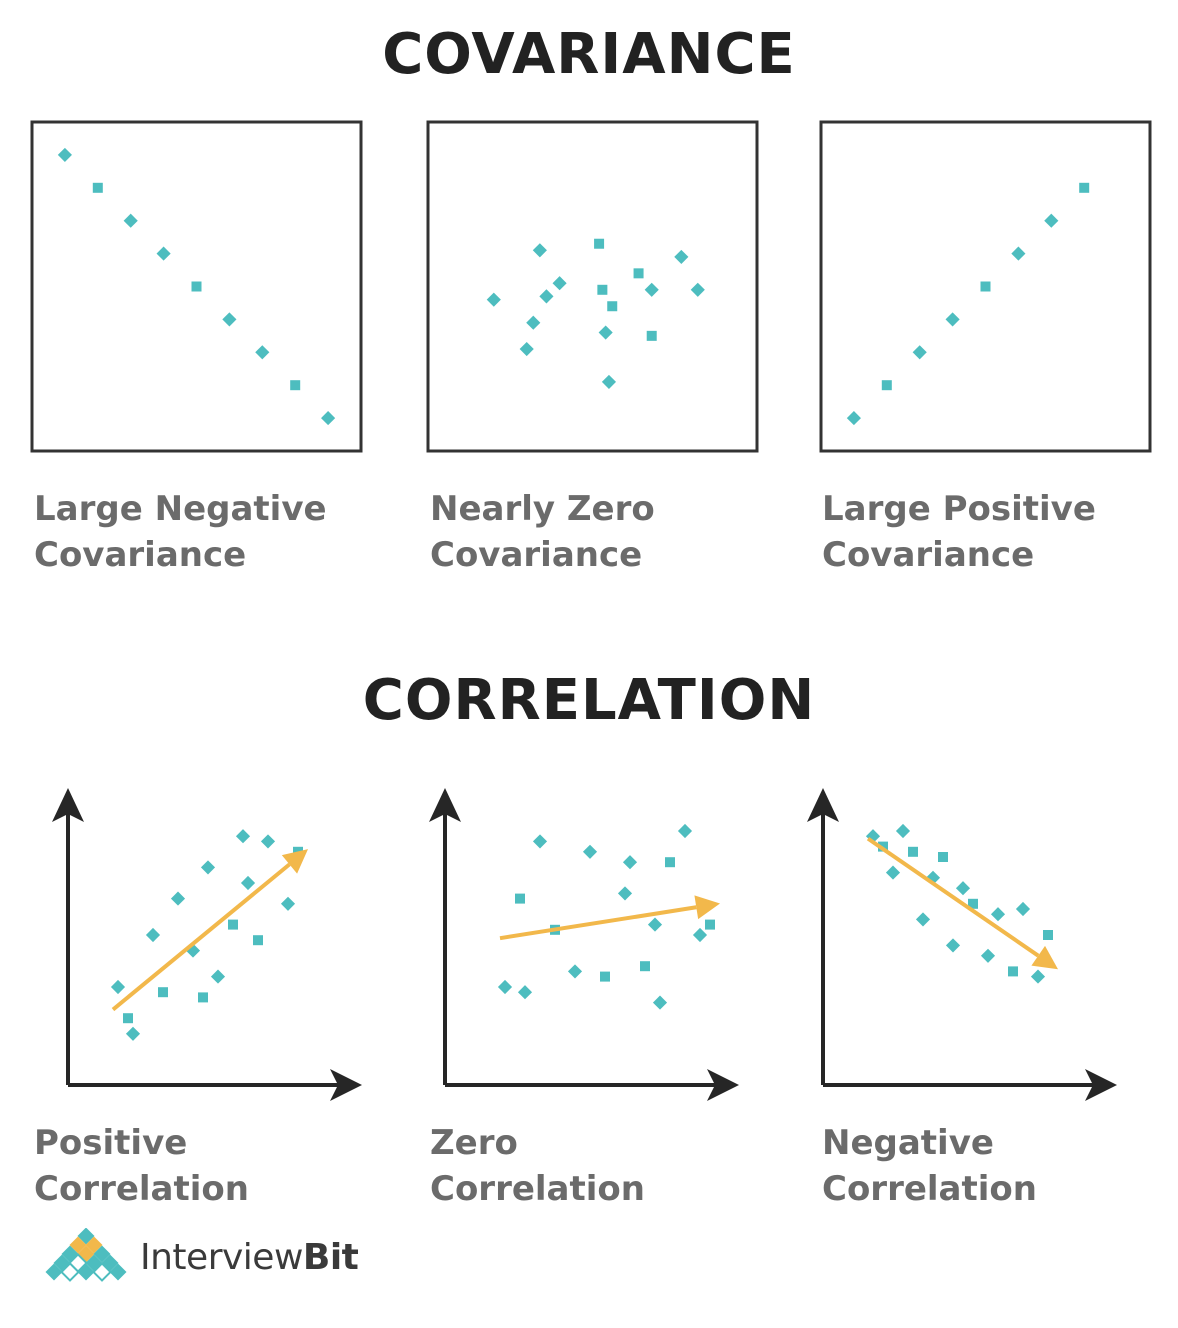 This screenshot has width=1178, height=1328. I want to click on caption-line: Large Positive, so click(959, 509).